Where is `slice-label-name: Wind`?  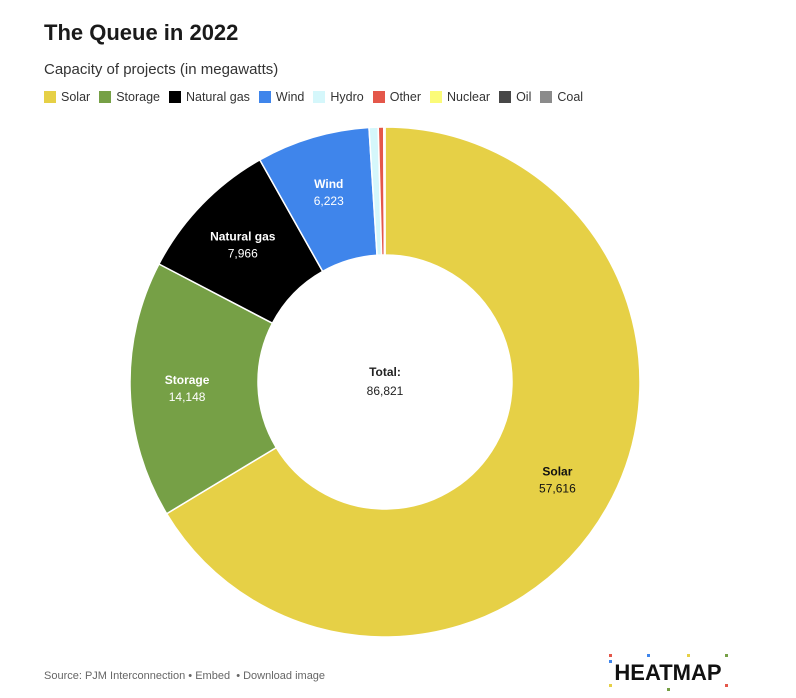
slice-label-name: Wind is located at coordinates (328, 184).